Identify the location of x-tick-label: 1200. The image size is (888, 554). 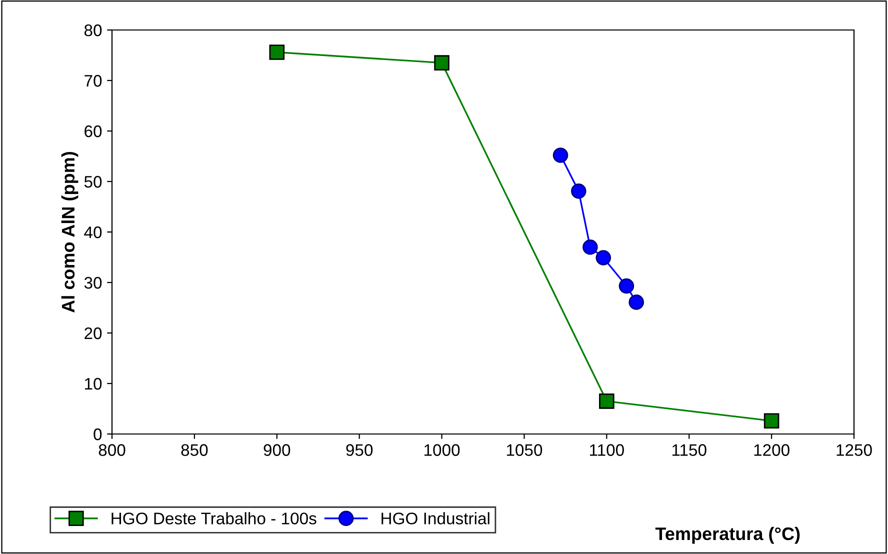
(772, 450).